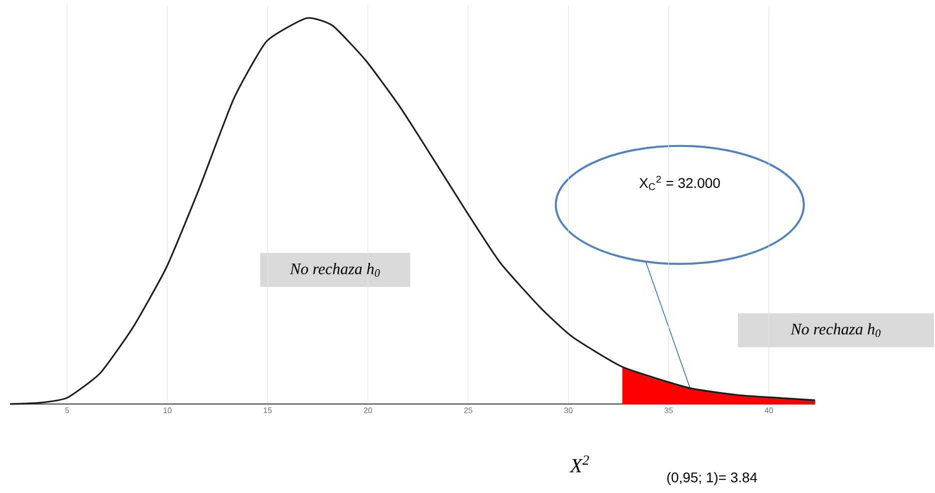 The height and width of the screenshot is (493, 935). What do you see at coordinates (579, 463) in the screenshot?
I see `text: X$^{2}$` at bounding box center [579, 463].